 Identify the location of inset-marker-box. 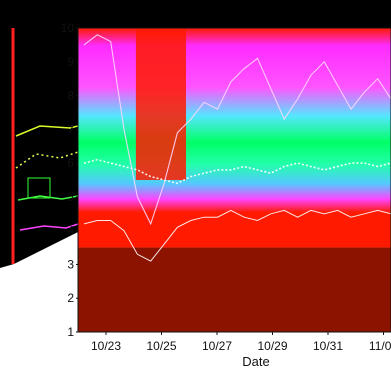
(39, 188).